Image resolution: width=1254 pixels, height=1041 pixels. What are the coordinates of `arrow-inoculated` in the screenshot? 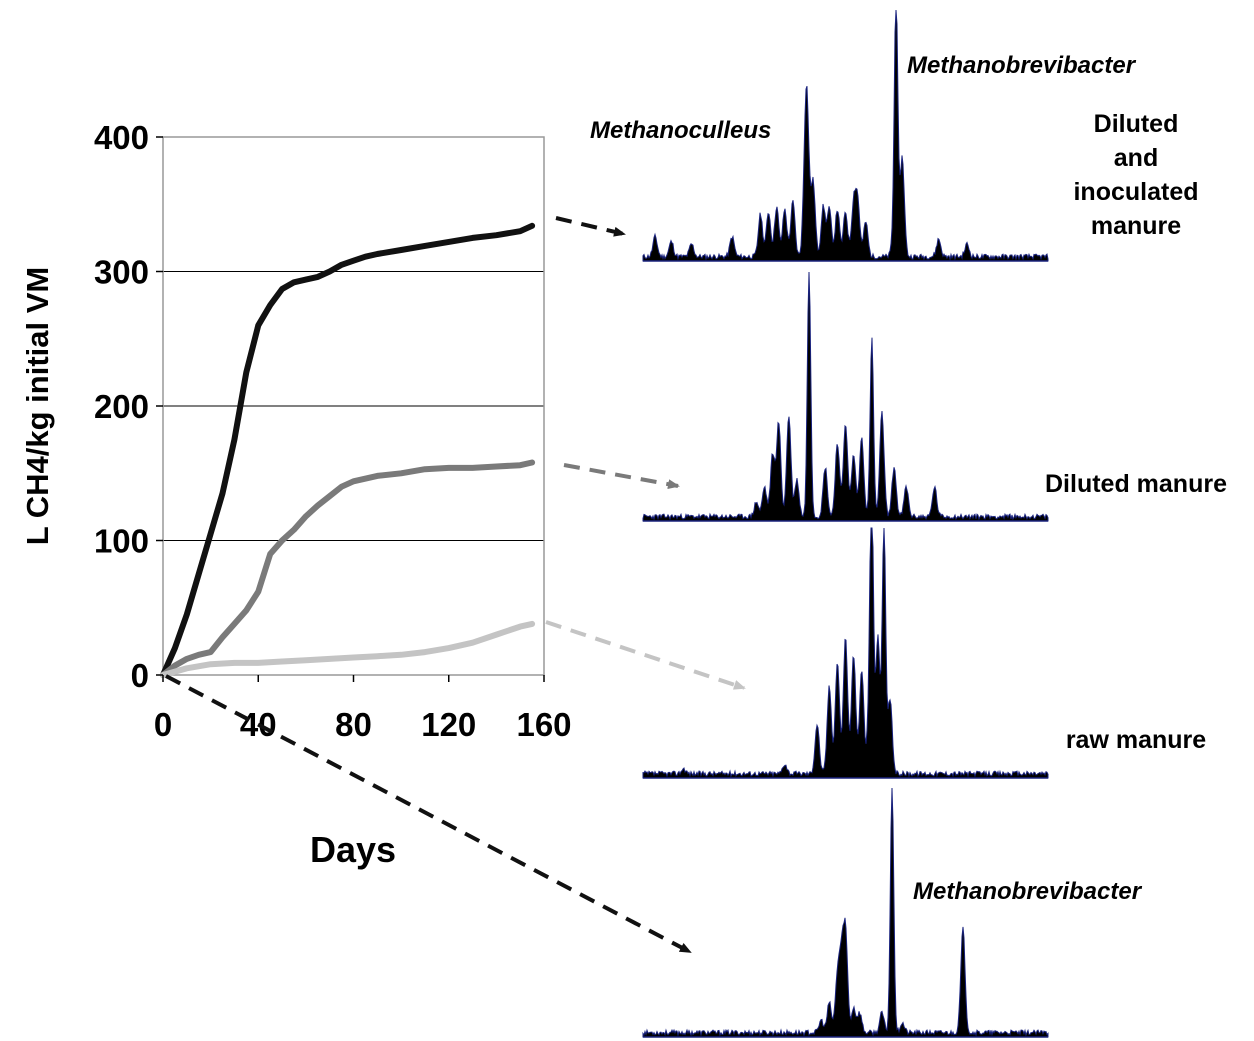 It's located at (590, 226).